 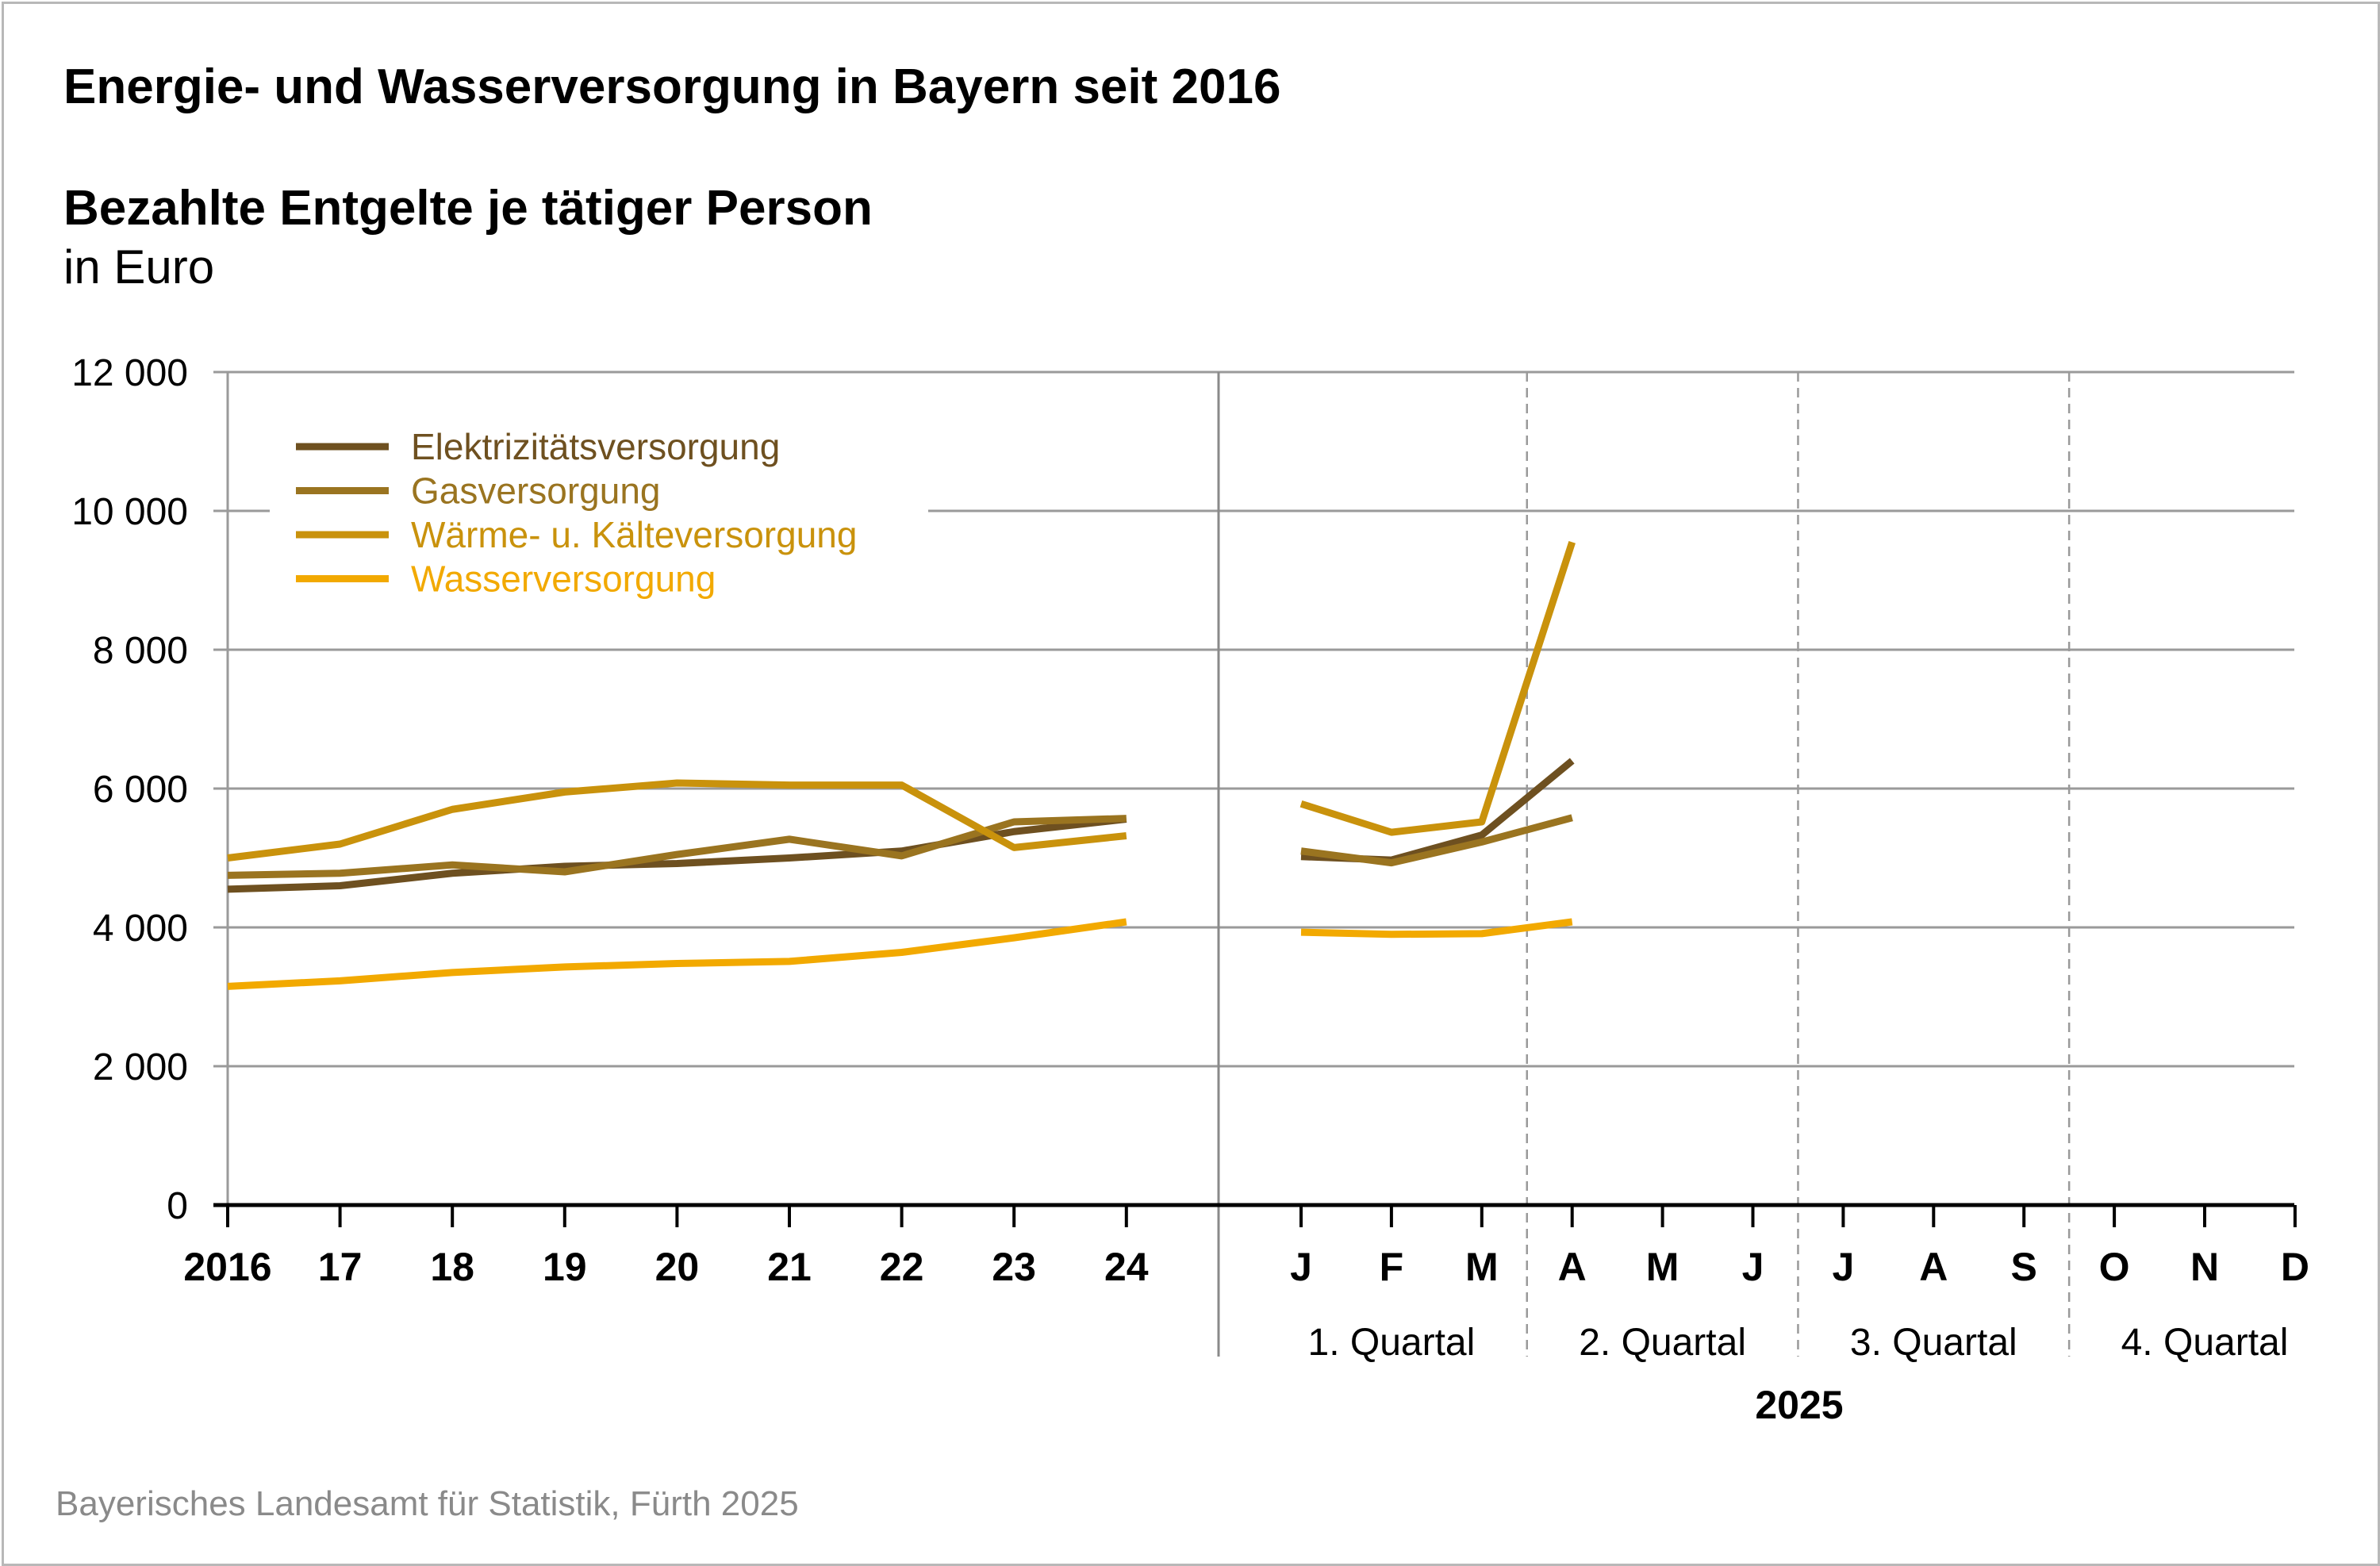 What do you see at coordinates (2114, 1267) in the screenshot?
I see `x-tick-label: O` at bounding box center [2114, 1267].